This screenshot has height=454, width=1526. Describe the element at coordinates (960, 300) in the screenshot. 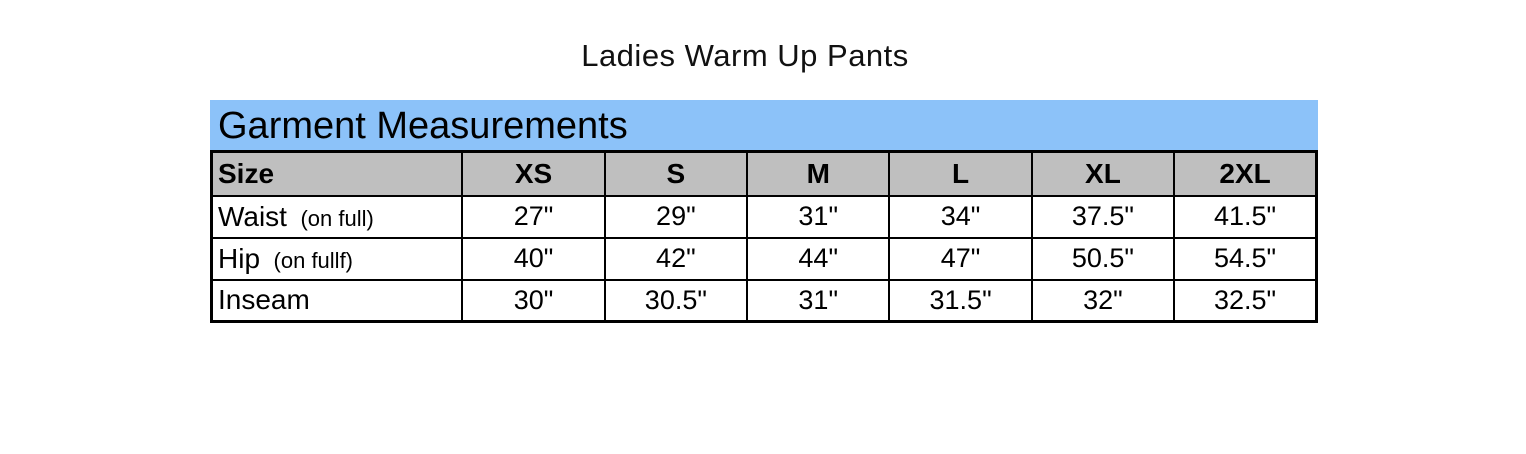

I see `cell-inseam-l: 31.5"` at that location.